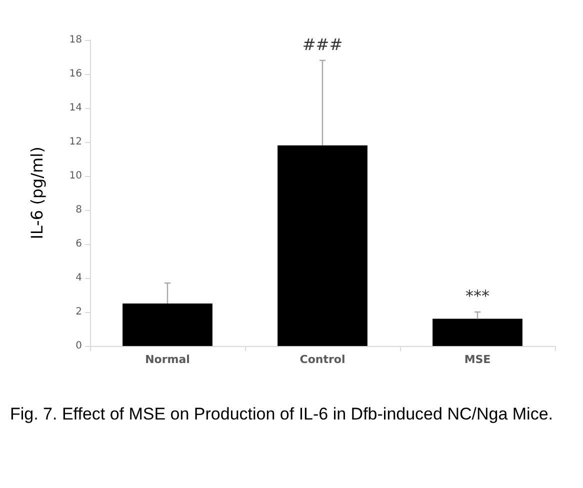 This screenshot has width=583, height=488. What do you see at coordinates (75, 176) in the screenshot?
I see `y-tick-label: 10` at bounding box center [75, 176].